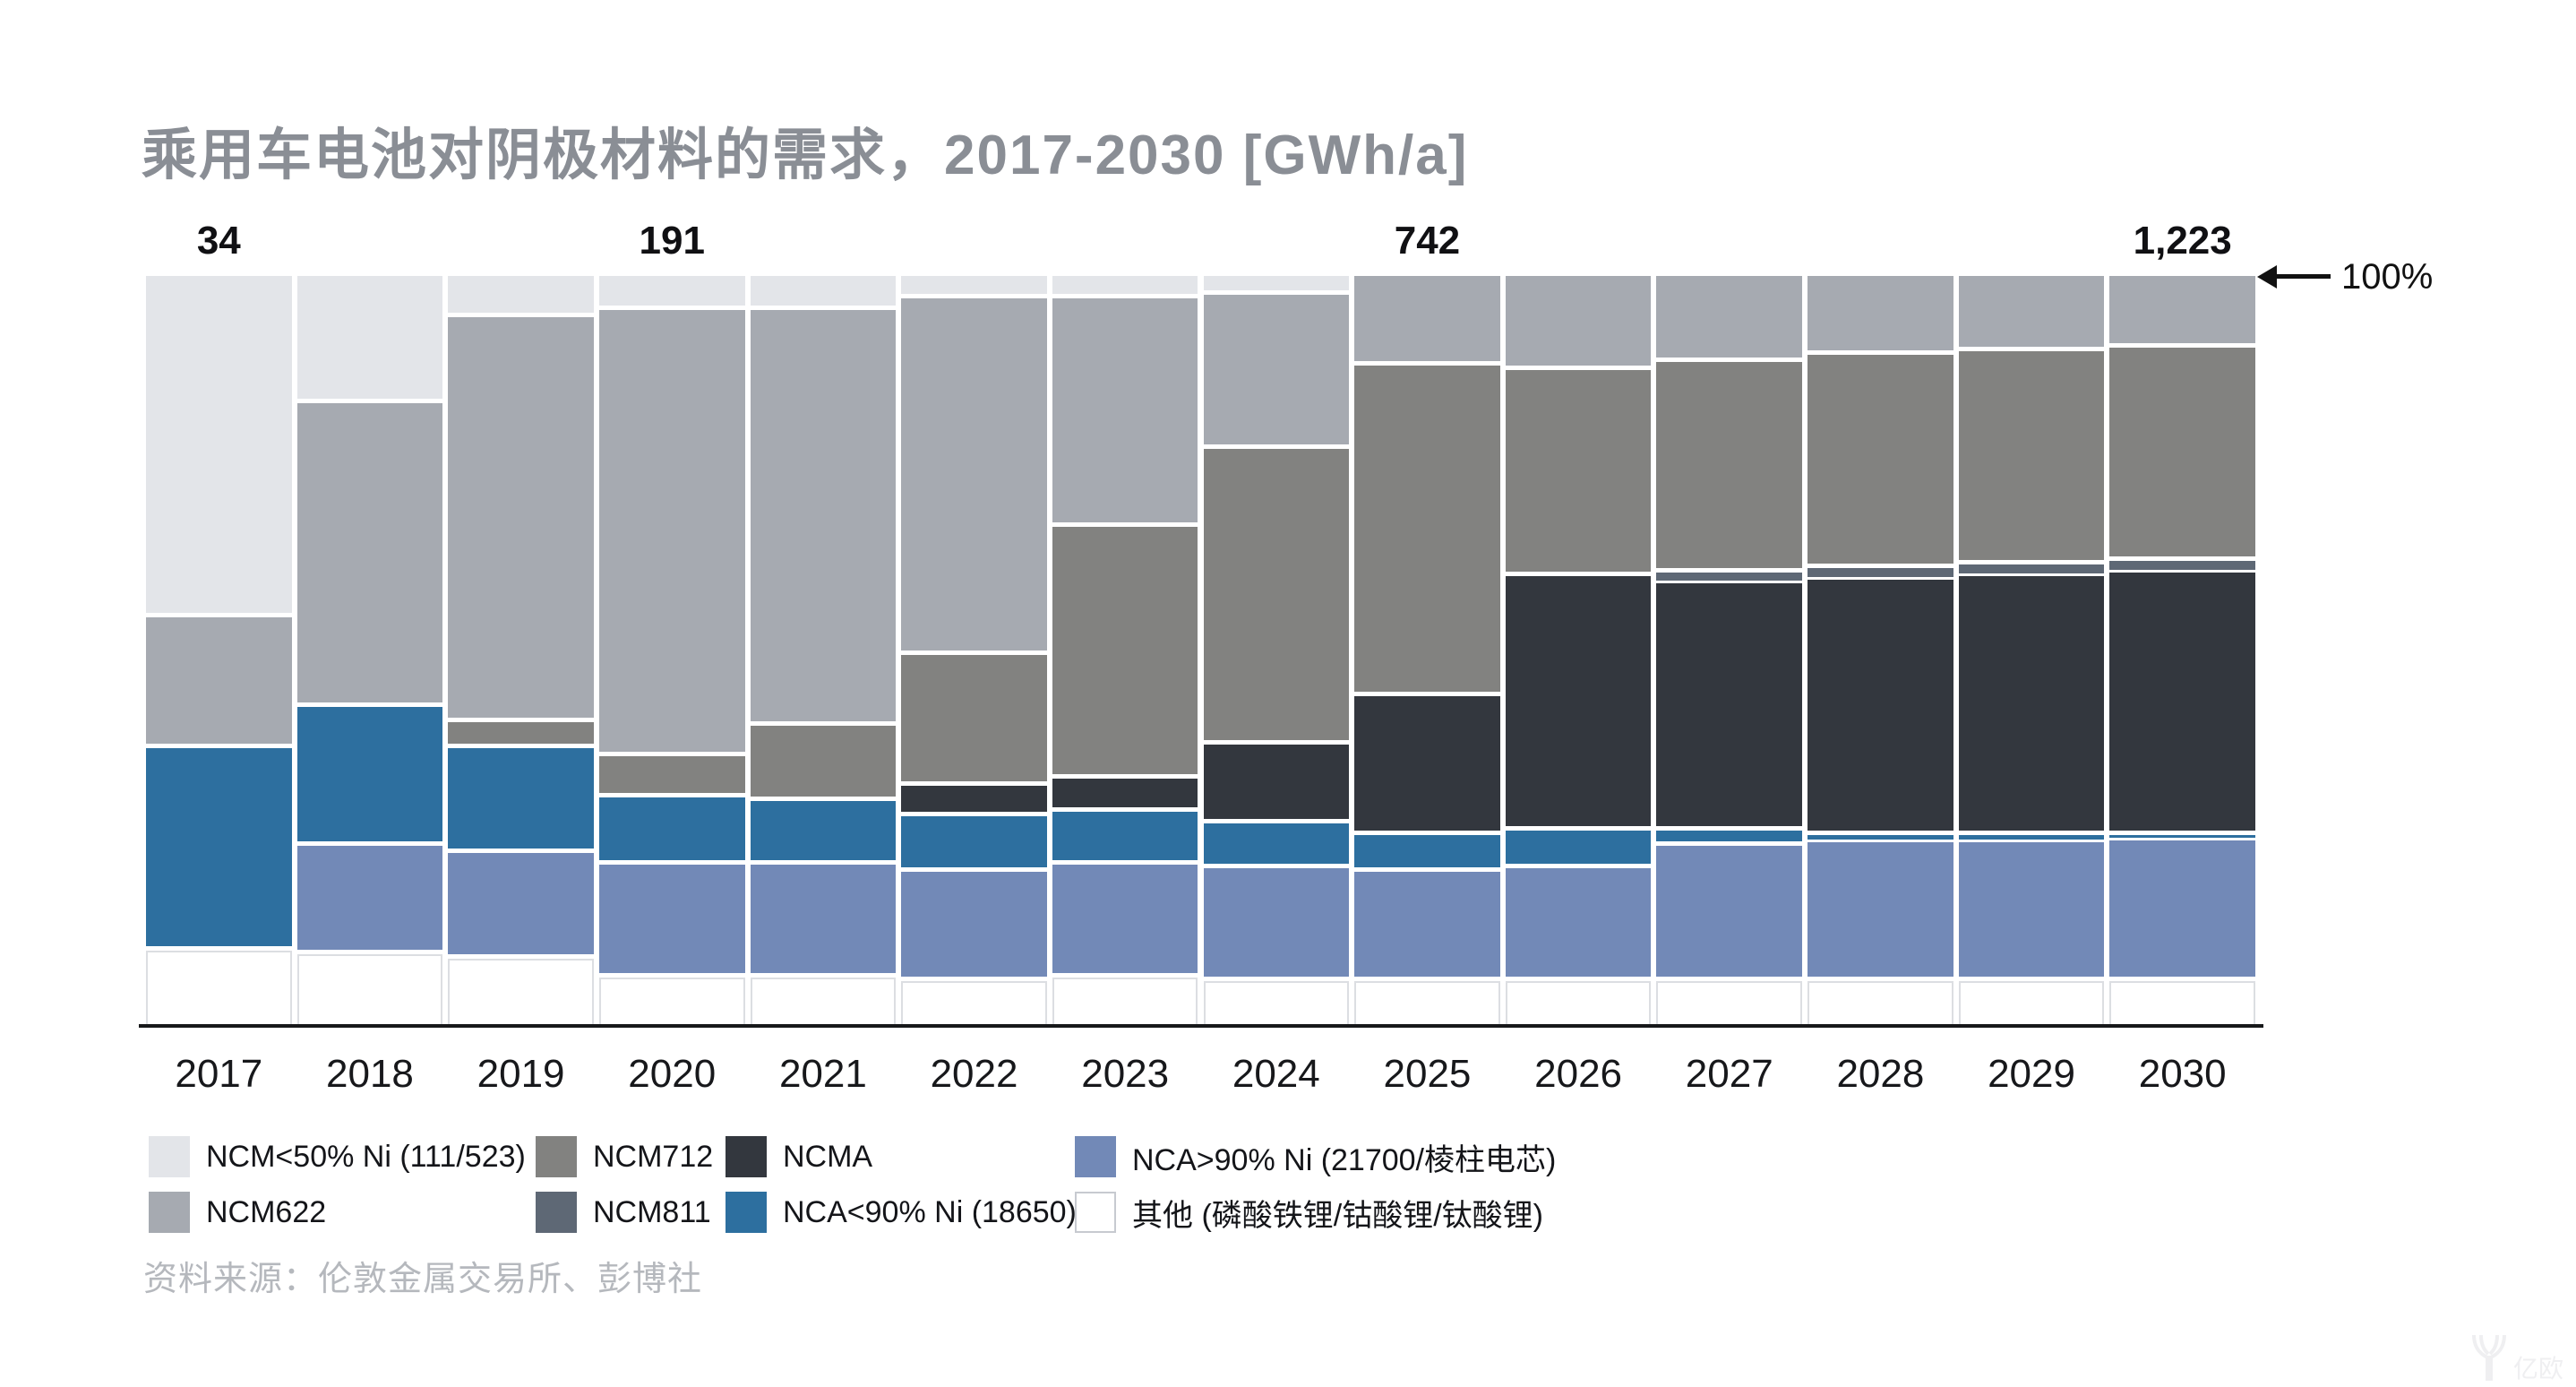 This screenshot has width=2576, height=1387. What do you see at coordinates (521, 297) in the screenshot?
I see `segment-ncm-lt50-2019` at bounding box center [521, 297].